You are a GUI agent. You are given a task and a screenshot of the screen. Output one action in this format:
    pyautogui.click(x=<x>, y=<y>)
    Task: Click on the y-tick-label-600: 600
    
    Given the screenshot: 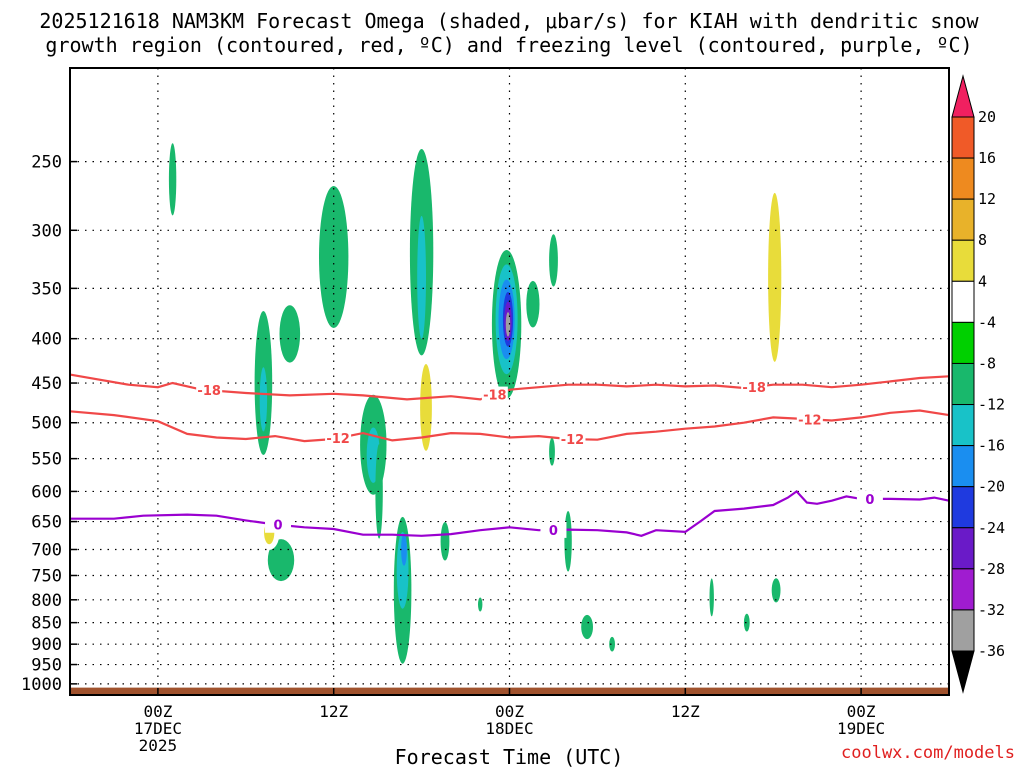 What is the action you would take?
    pyautogui.click(x=46, y=492)
    